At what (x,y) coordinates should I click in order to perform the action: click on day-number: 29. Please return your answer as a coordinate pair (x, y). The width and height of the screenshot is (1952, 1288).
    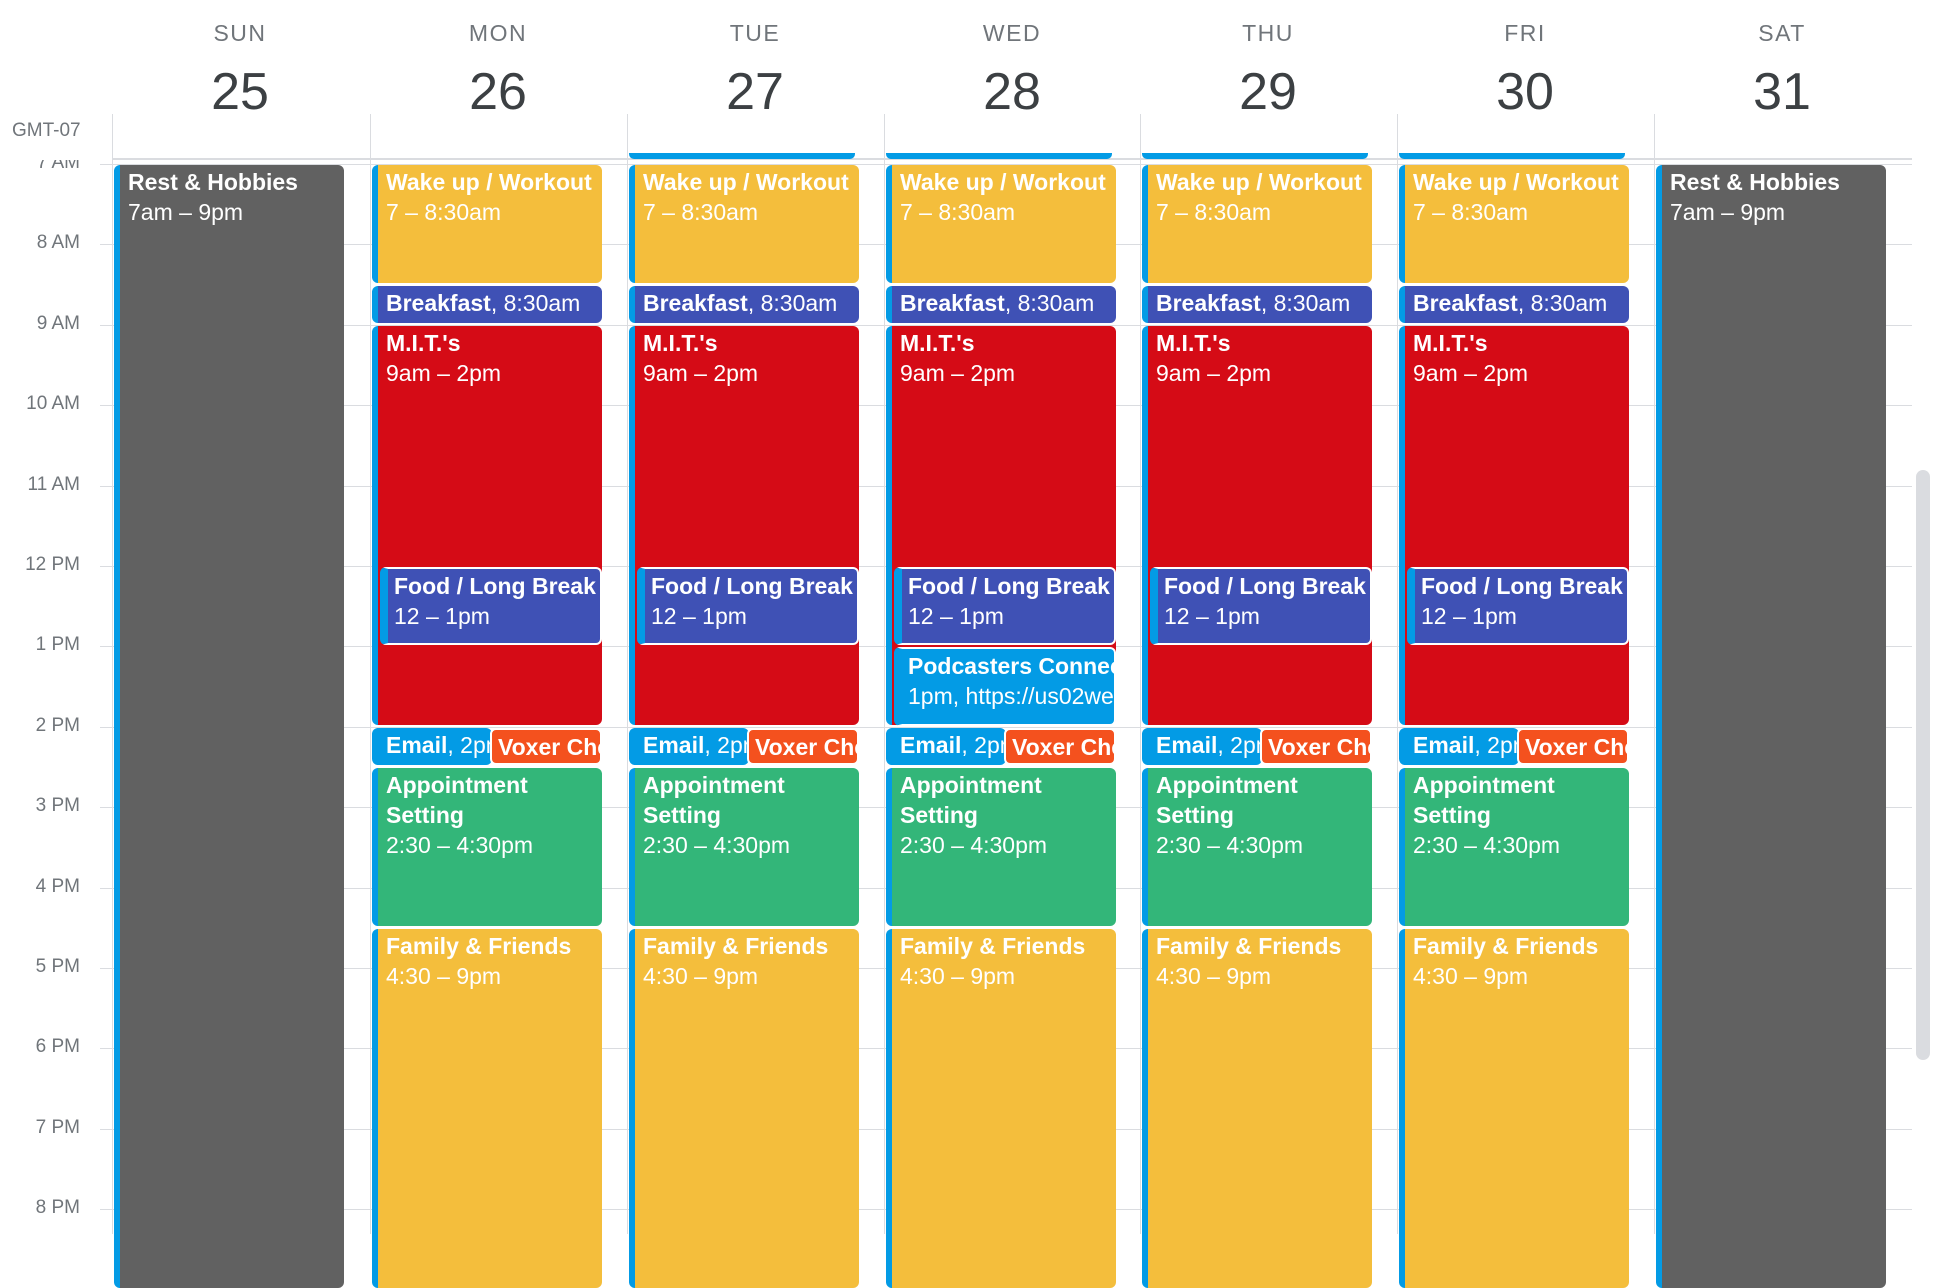
    Looking at the image, I should click on (1268, 92).